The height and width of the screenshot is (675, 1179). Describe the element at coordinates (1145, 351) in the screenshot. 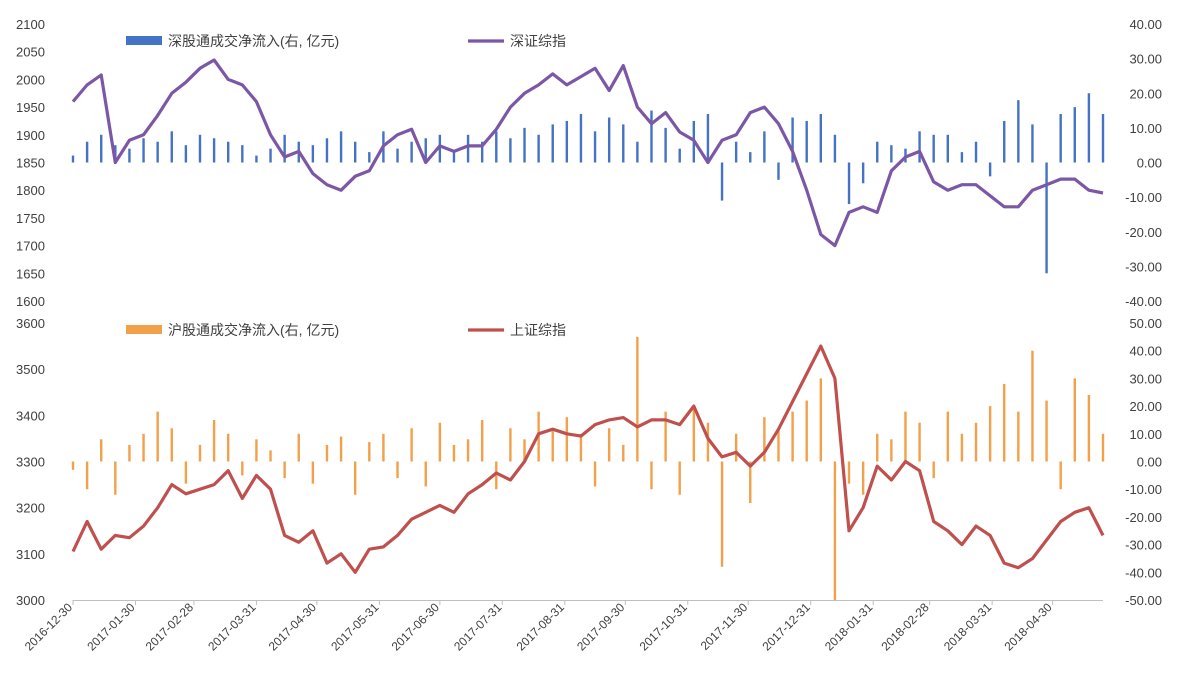

I see `y-right-tick: 40.00` at that location.